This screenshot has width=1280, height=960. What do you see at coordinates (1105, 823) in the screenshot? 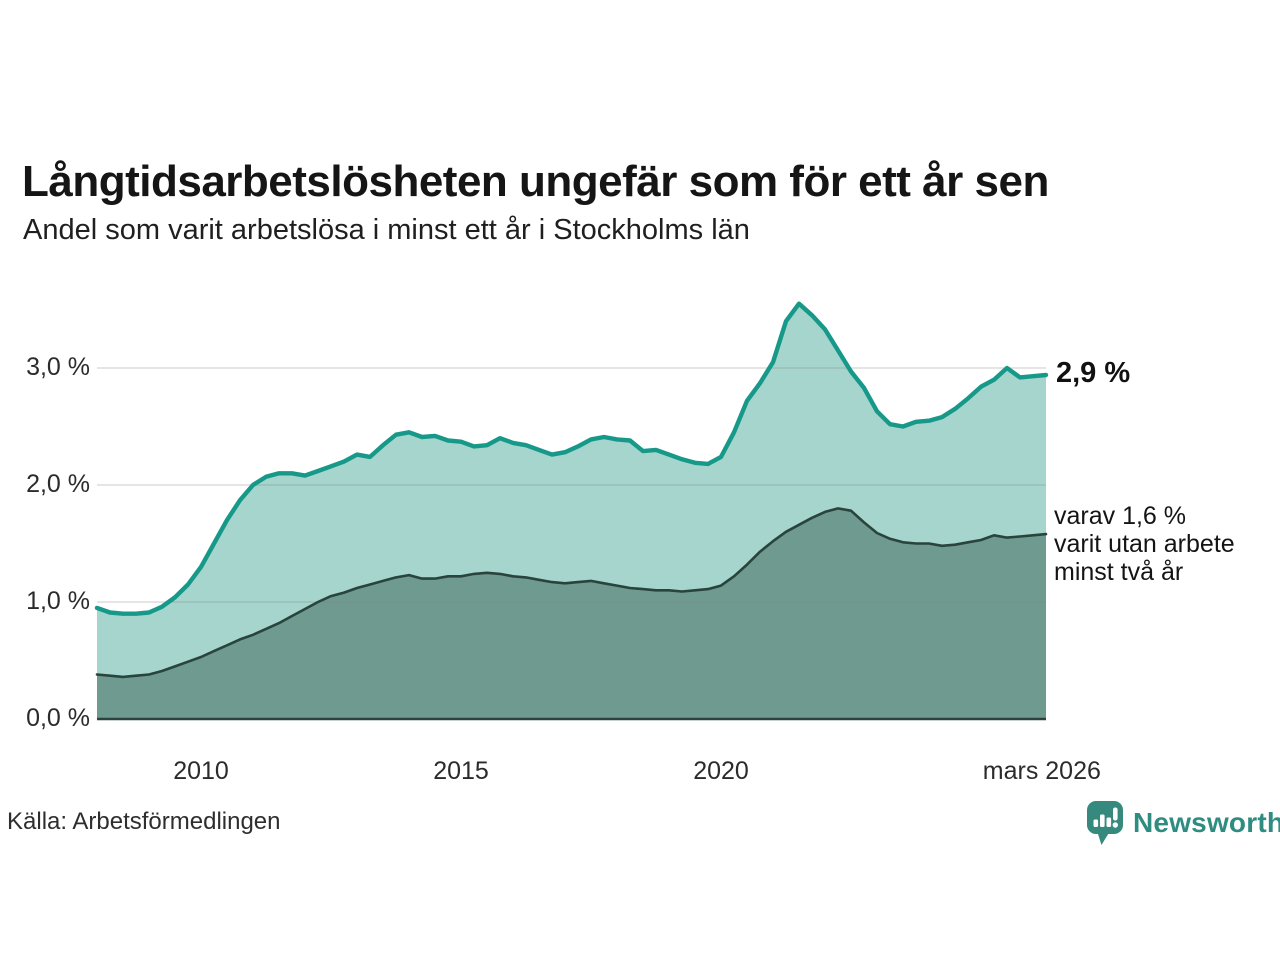
I see `newsworthy-speech-bubble-chart-icon` at bounding box center [1105, 823].